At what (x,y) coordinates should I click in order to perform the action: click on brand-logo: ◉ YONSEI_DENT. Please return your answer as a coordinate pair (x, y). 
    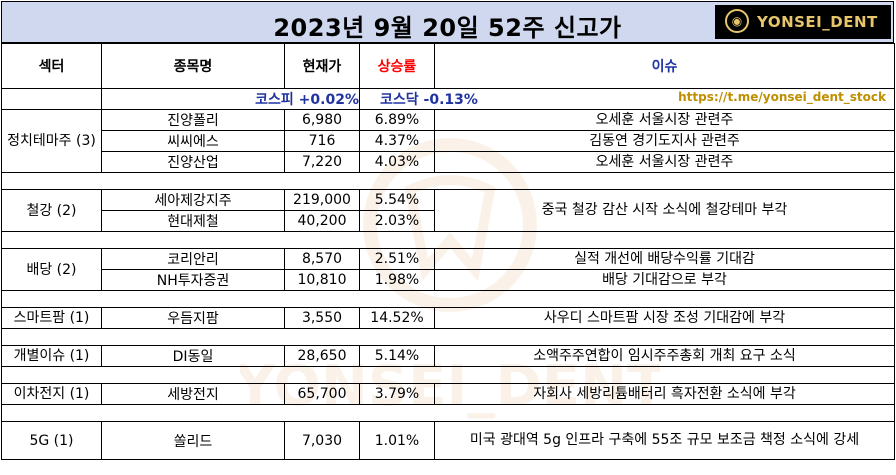
    Looking at the image, I should click on (803, 22).